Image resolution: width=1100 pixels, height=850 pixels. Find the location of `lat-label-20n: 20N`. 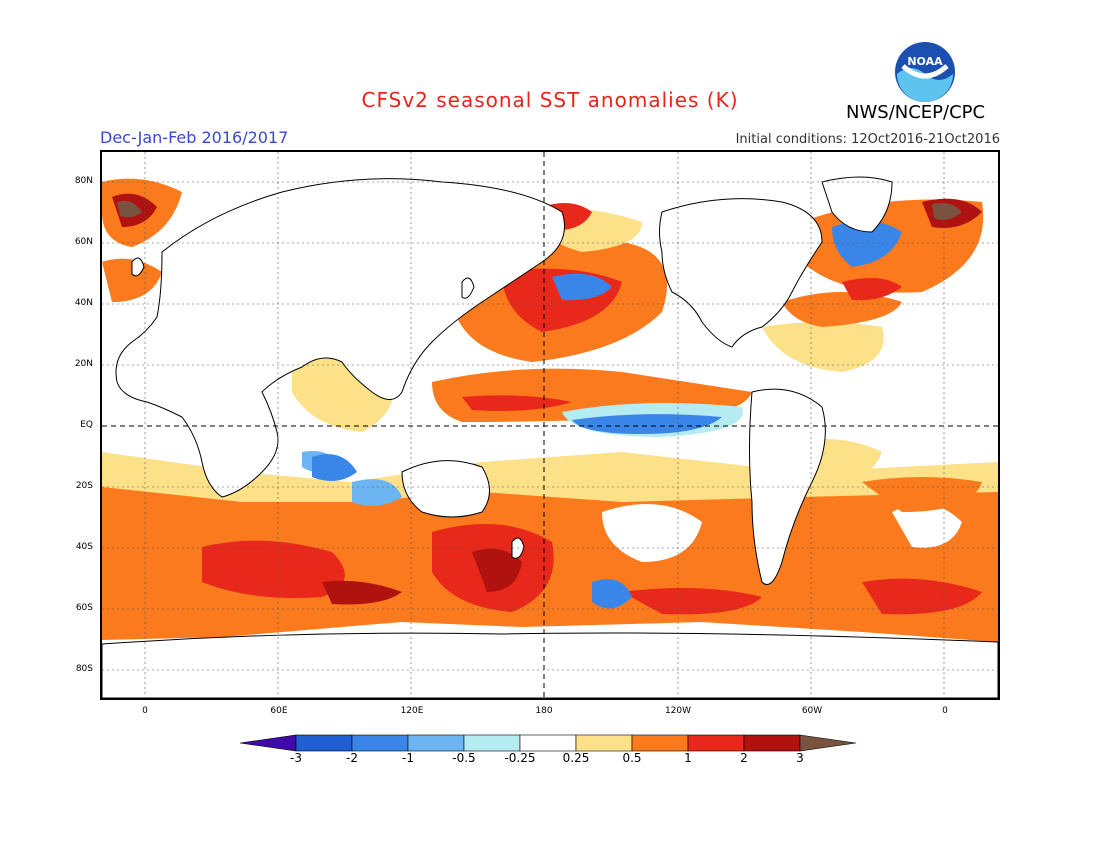

lat-label-20n: 20N is located at coordinates (83, 364).